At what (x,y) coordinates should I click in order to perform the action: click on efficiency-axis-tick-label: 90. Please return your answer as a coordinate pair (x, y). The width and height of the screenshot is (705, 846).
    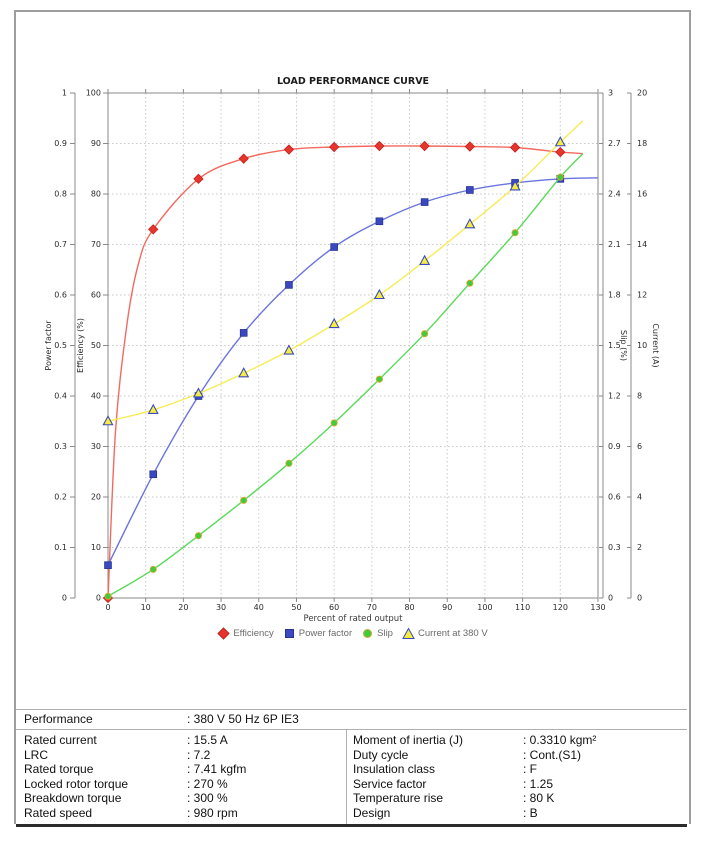
    Looking at the image, I should click on (96, 143).